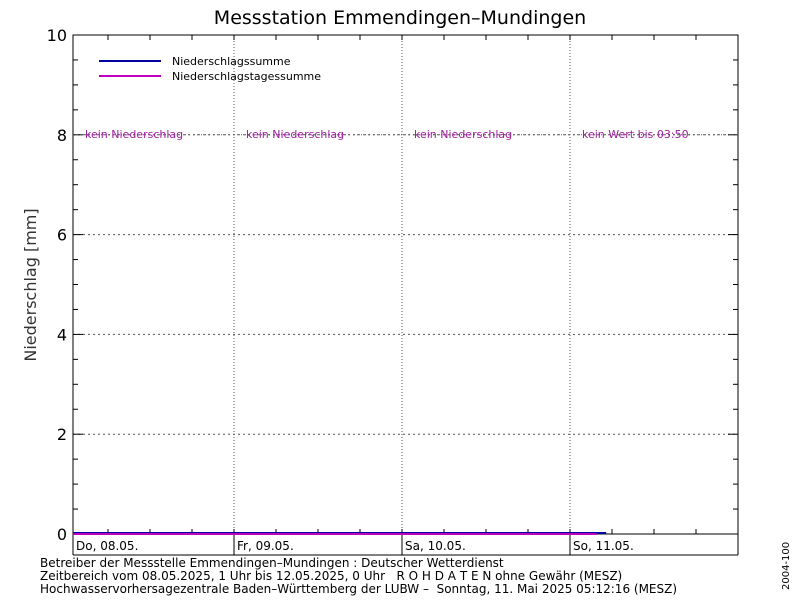  Describe the element at coordinates (435, 546) in the screenshot. I see `day-label: Sa, 10.05.` at that location.